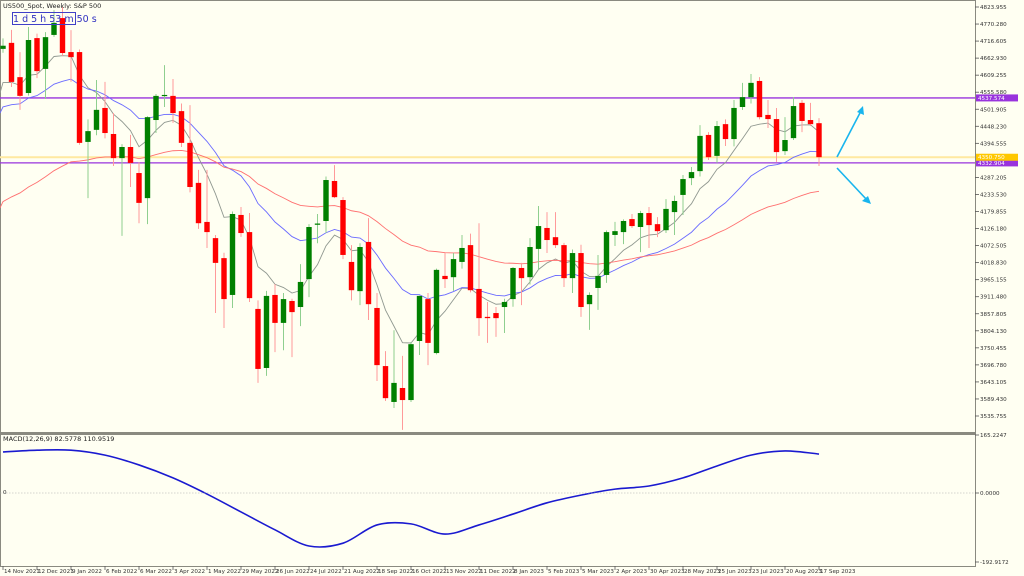  I want to click on time-tick-label: 30 Apr 2023, so click(667, 572).